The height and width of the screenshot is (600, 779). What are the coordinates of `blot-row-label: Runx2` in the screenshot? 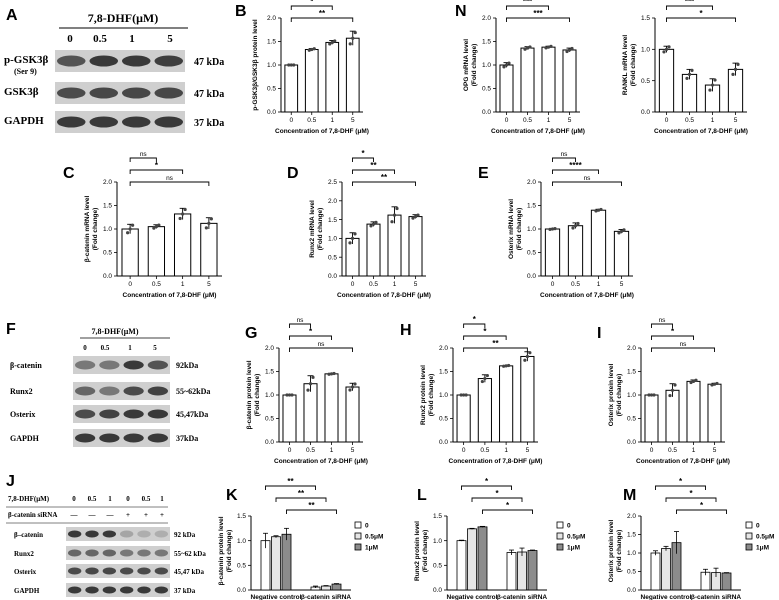 It's located at (24, 554).